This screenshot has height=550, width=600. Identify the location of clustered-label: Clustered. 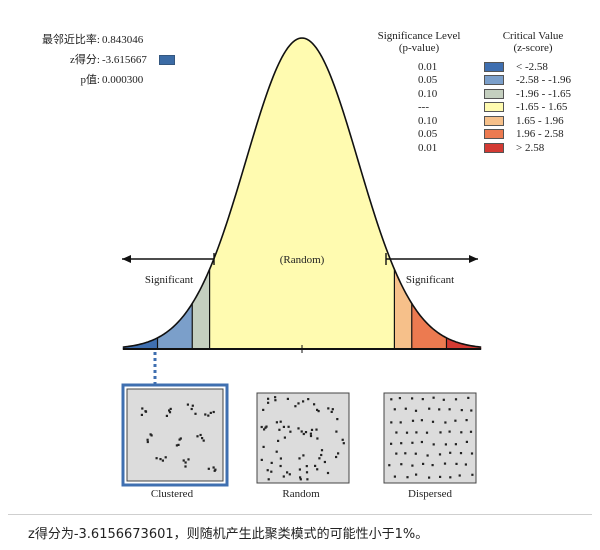
(172, 494).